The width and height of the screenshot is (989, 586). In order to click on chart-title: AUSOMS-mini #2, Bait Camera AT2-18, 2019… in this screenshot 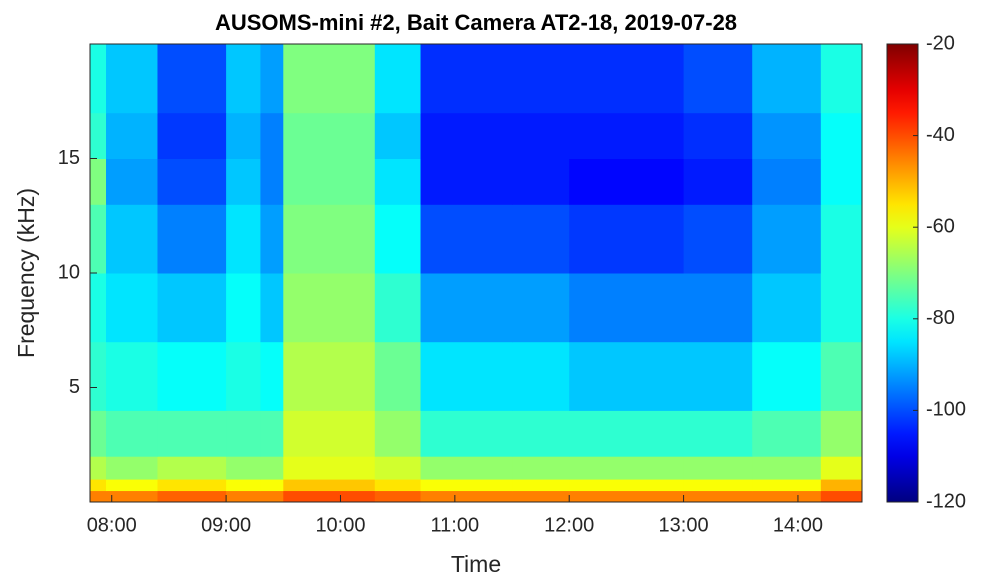, I will do `click(476, 22)`.